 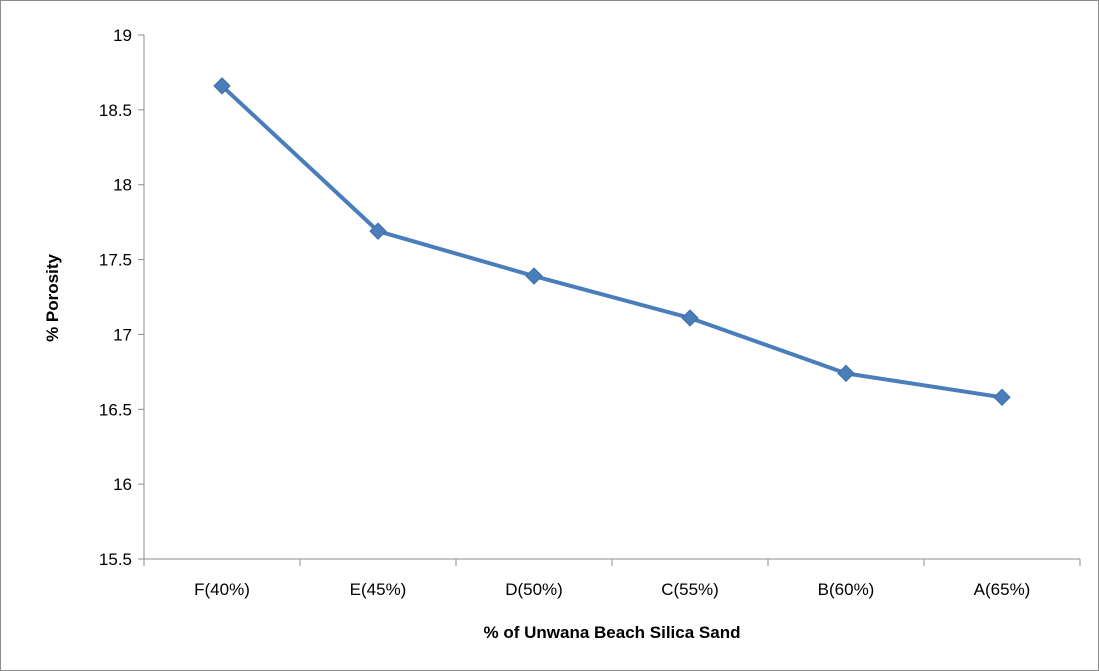 I want to click on x-tick-label: B(60%), so click(x=846, y=589).